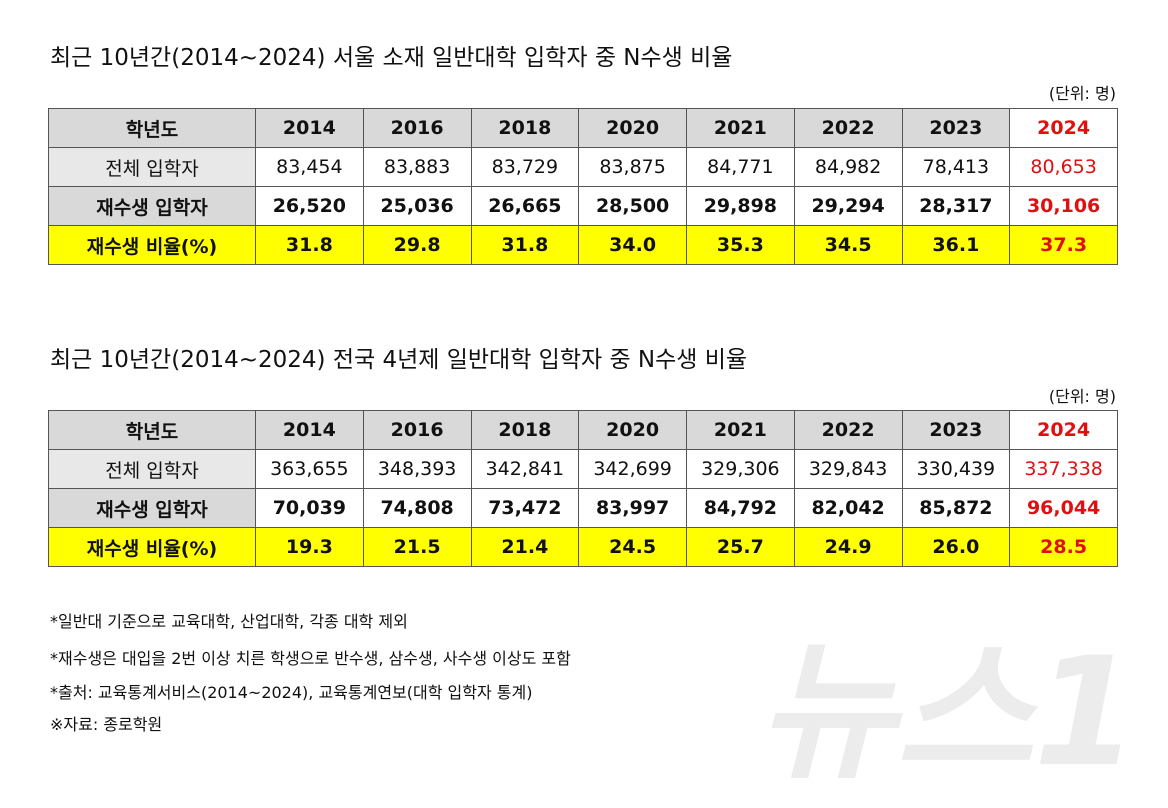 The width and height of the screenshot is (1168, 808). Describe the element at coordinates (525, 167) in the screenshot. I see `cell: 83,729` at that location.